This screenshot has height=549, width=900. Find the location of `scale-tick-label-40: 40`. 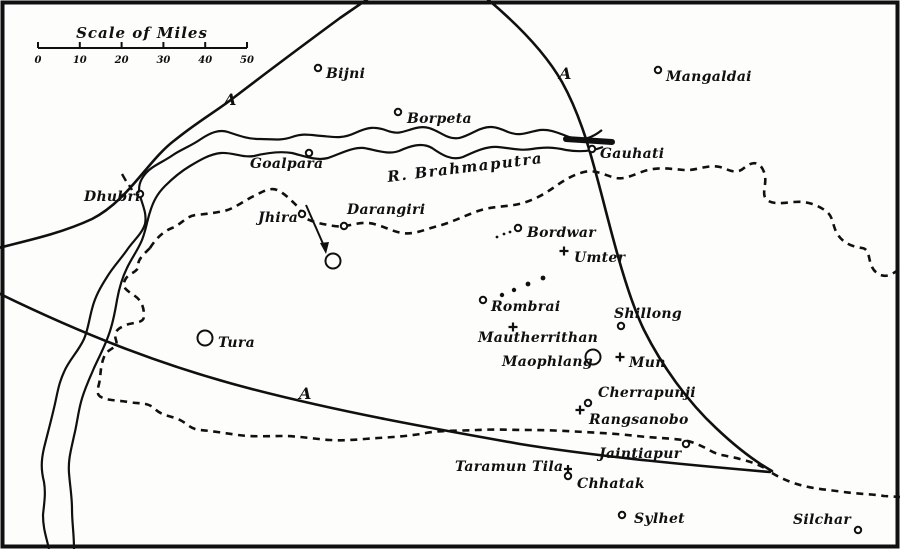

scale-tick-label-40: 40 is located at coordinates (205, 60).